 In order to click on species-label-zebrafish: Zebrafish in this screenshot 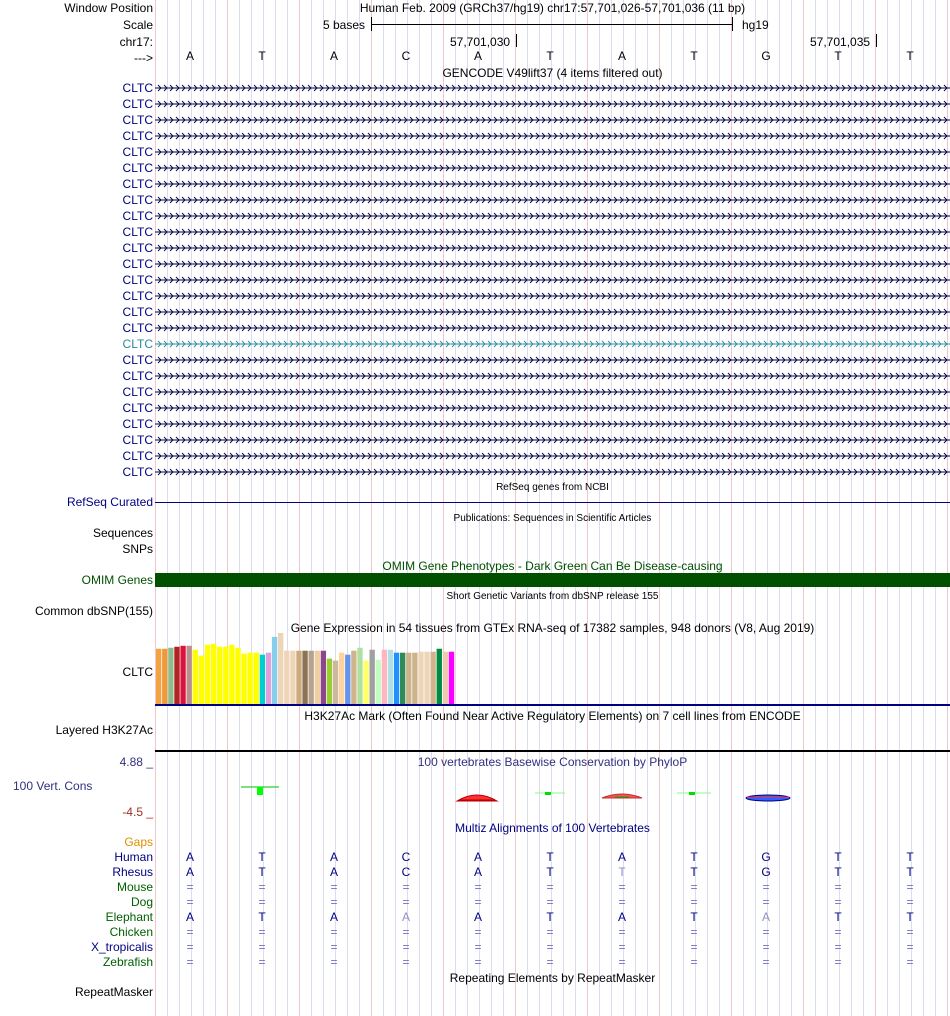, I will do `click(127, 962)`.